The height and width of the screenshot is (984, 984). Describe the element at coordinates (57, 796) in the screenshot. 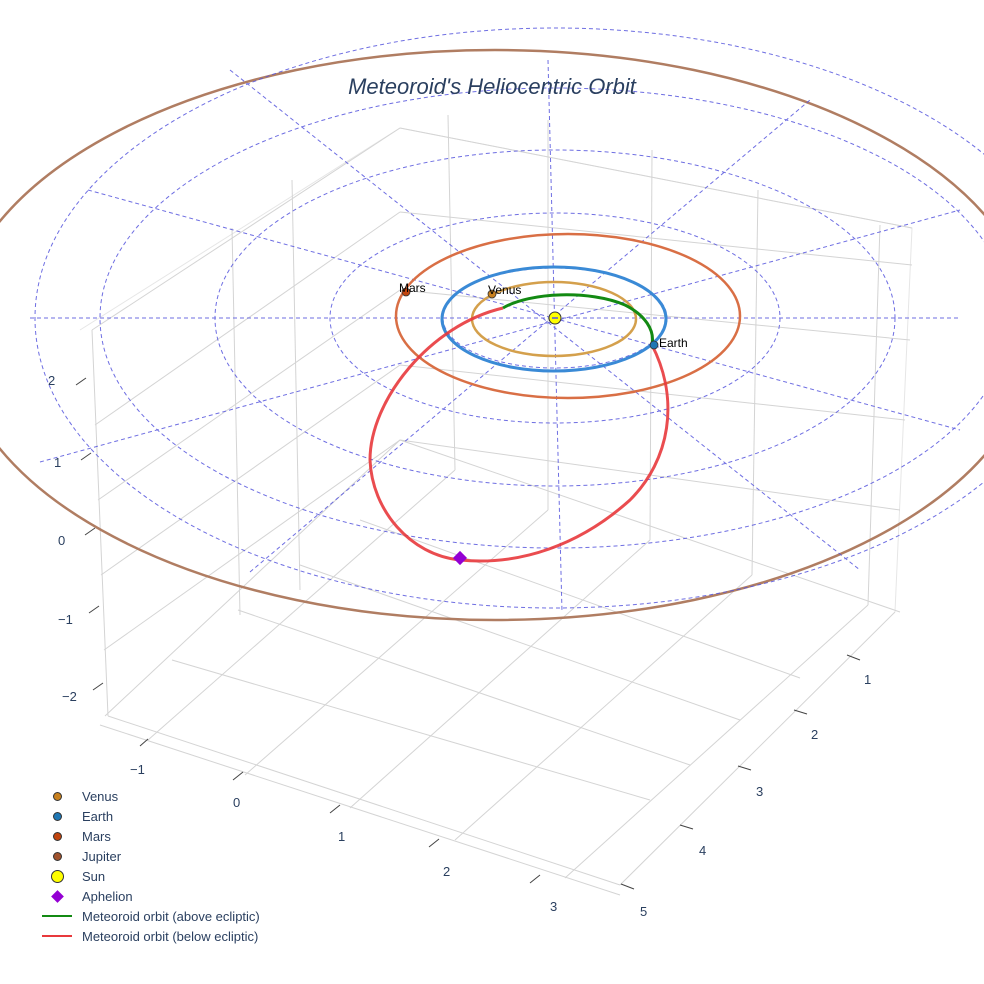

I see `venus-legend-icon` at that location.